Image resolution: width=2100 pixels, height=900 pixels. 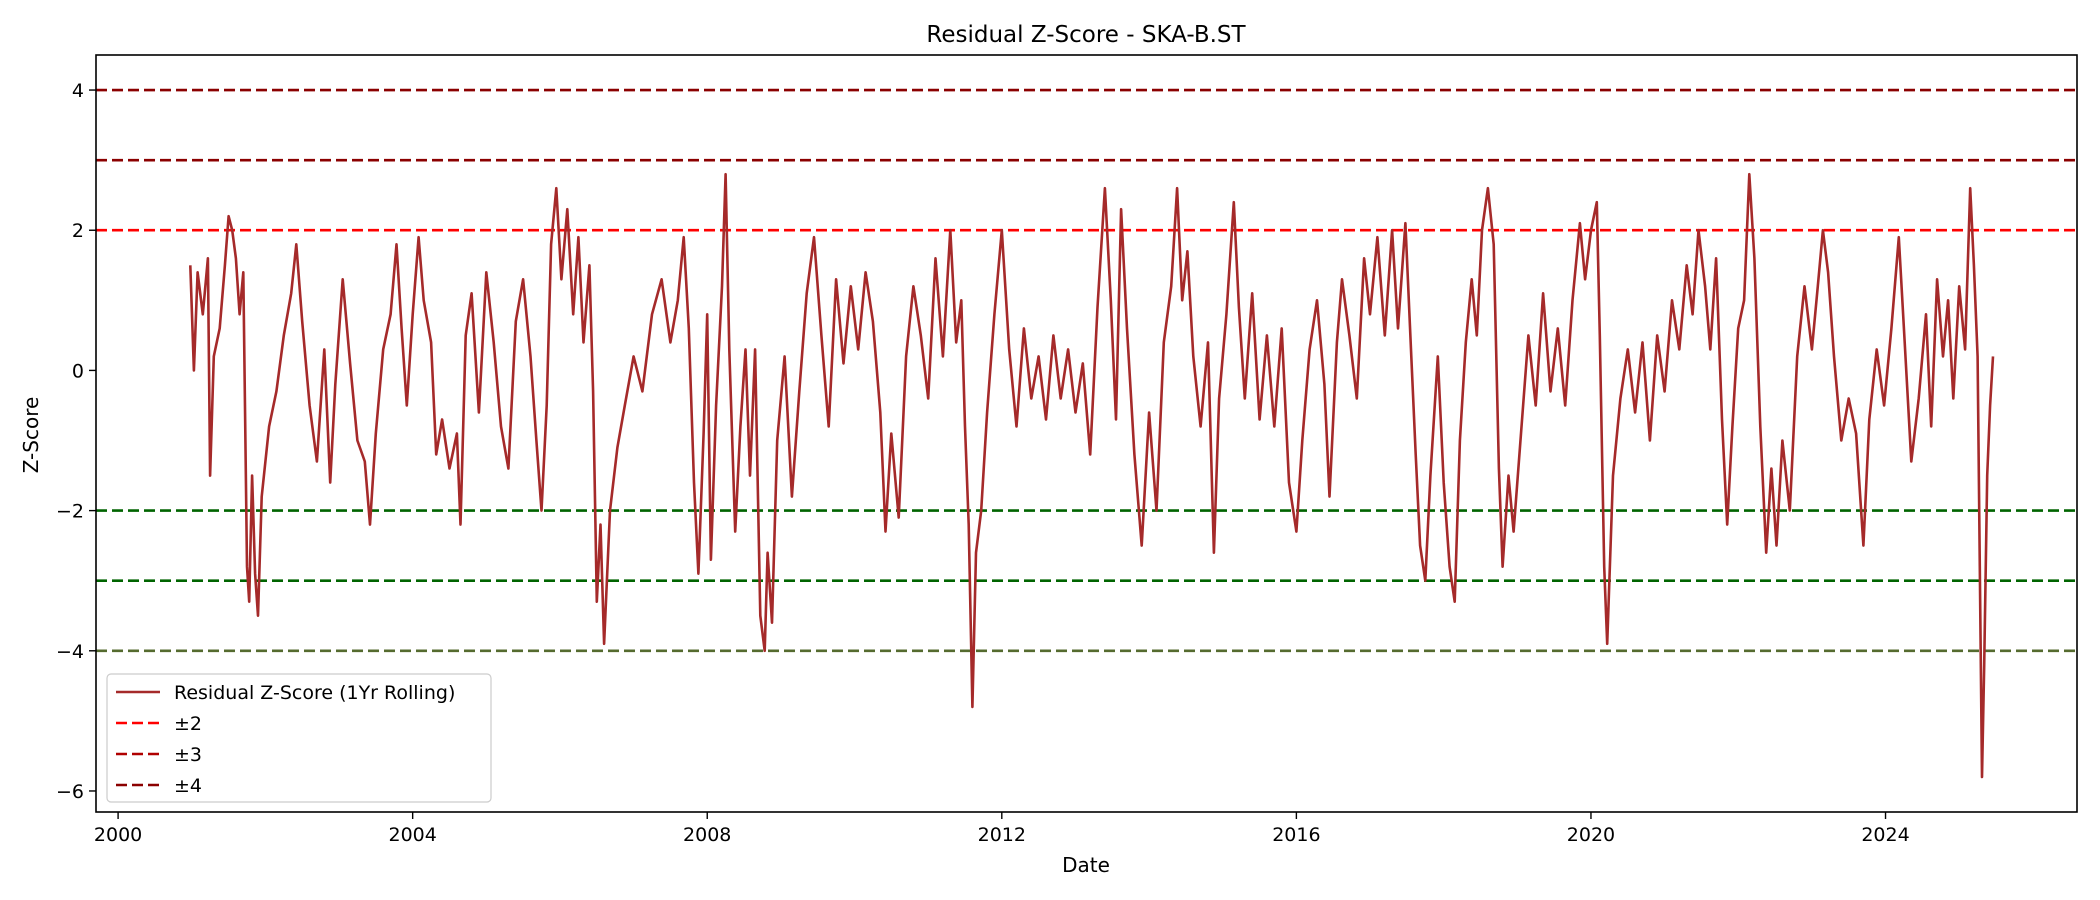 I want to click on legend: Residual Z-Score (1Yr Rolling) ±2 ±3 ±4, so click(x=299, y=738).